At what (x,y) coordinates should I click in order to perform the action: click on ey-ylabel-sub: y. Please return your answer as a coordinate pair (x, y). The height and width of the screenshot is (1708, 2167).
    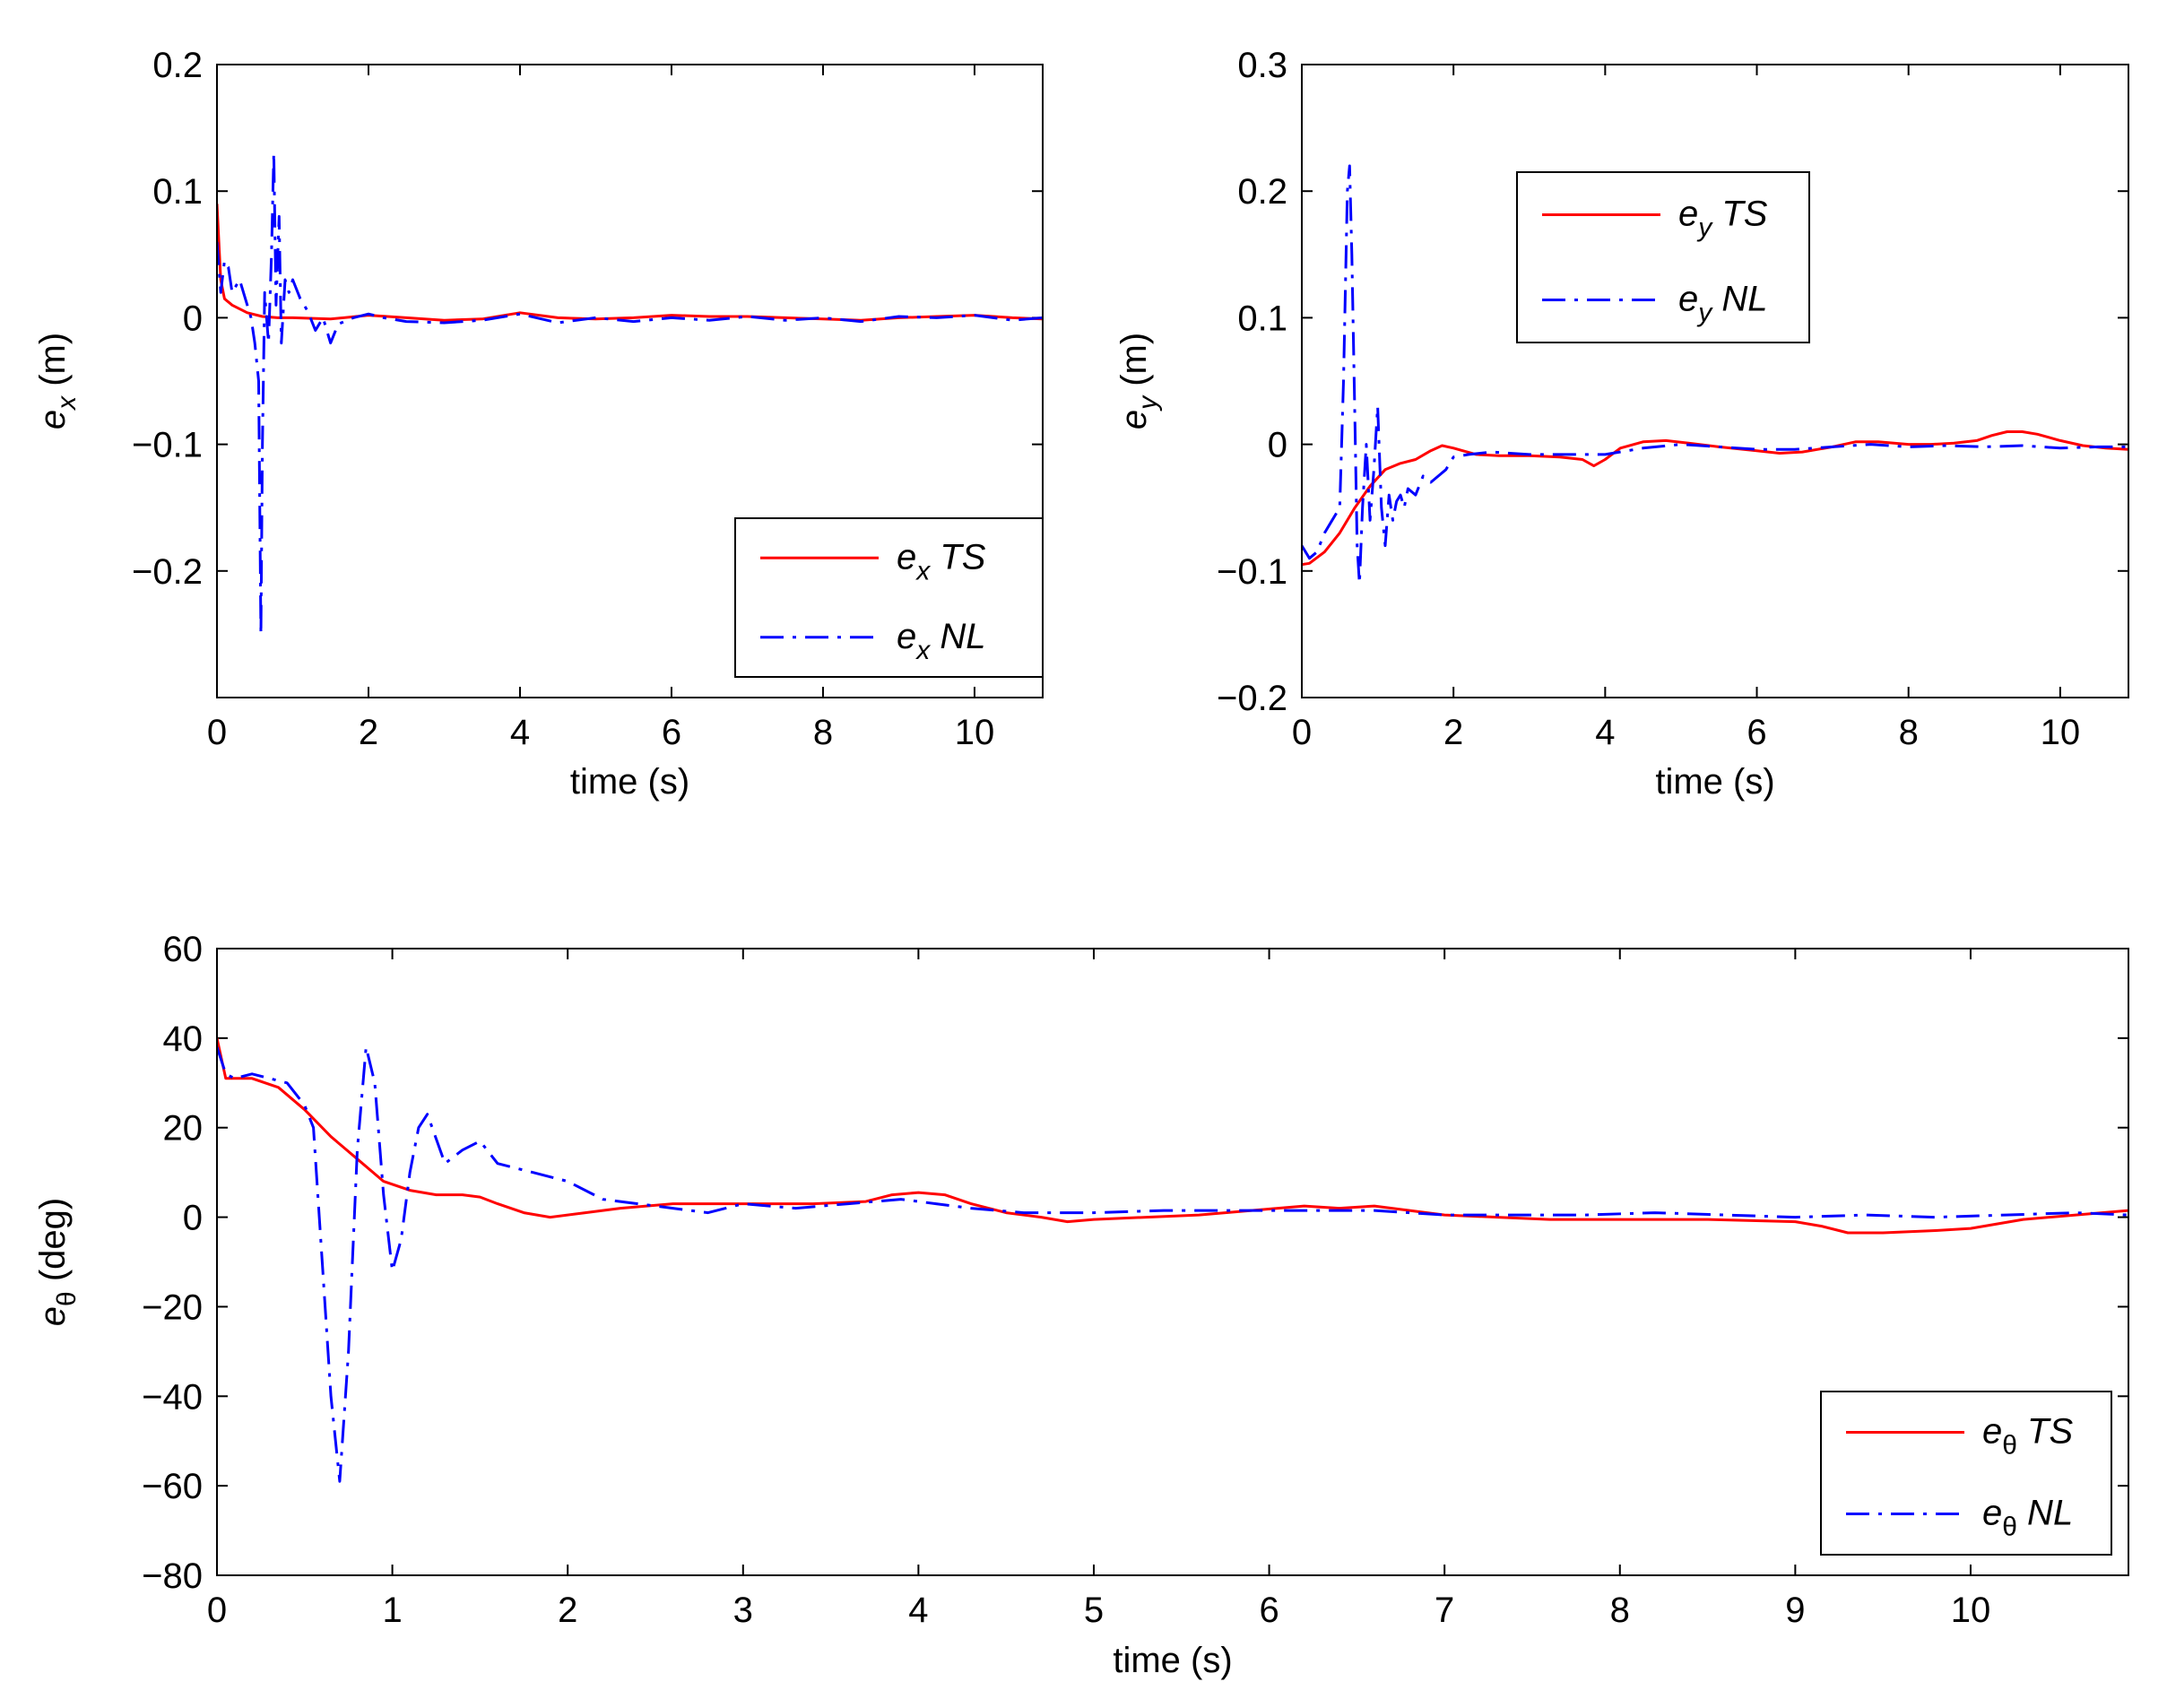
    Looking at the image, I should click on (1148, 403).